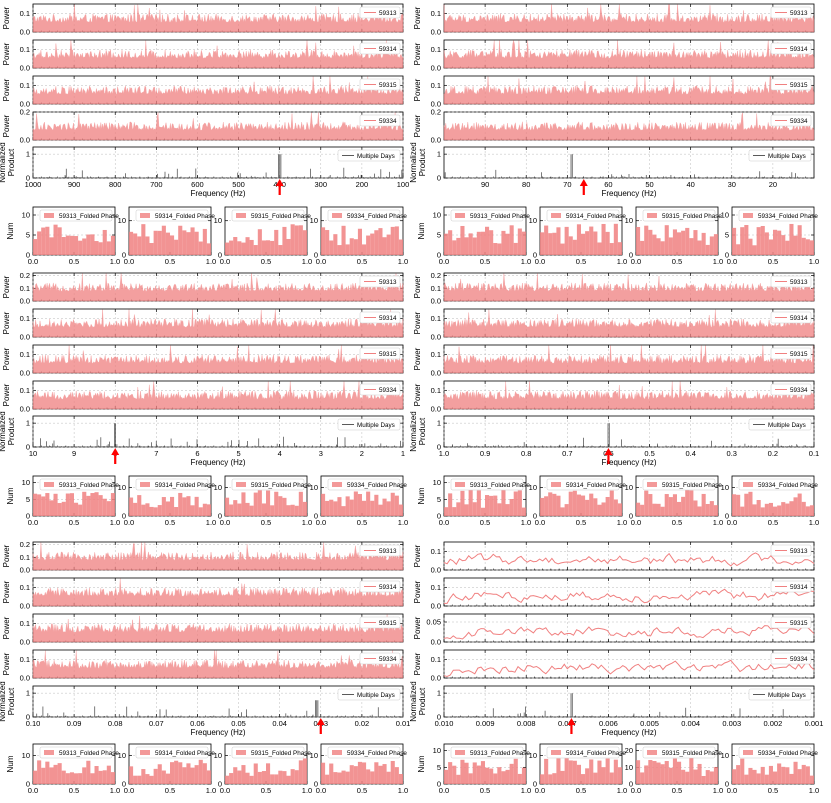  Describe the element at coordinates (403, 453) in the screenshot. I see `x-tick-label: 1` at that location.